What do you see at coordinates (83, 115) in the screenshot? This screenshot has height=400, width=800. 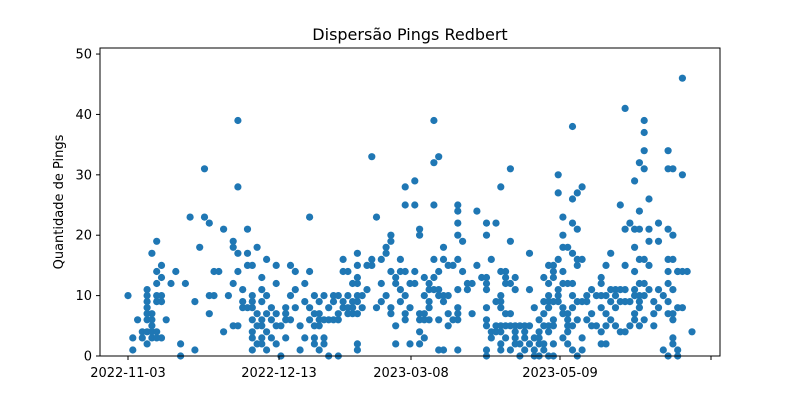 I see `y-tick-label: 40` at bounding box center [83, 115].